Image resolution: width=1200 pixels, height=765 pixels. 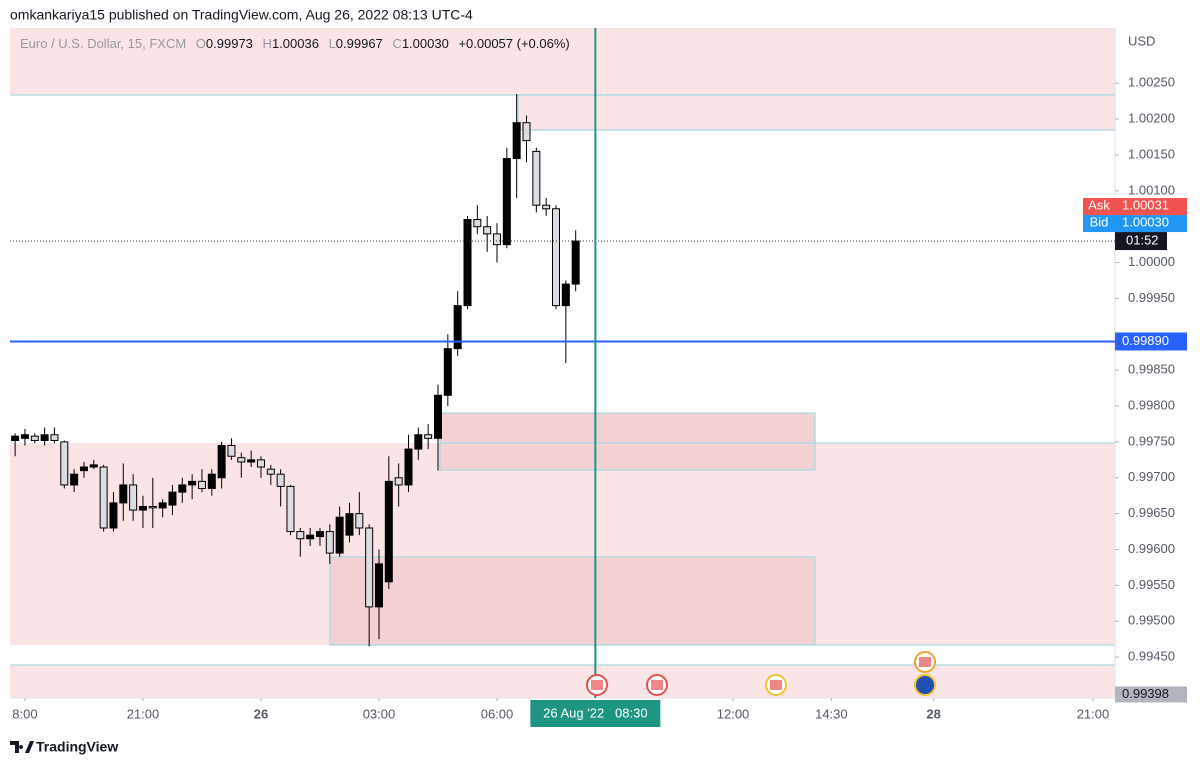 I want to click on symbol: Euro / U.S. Dollar, 15, FXCM, so click(x=103, y=43).